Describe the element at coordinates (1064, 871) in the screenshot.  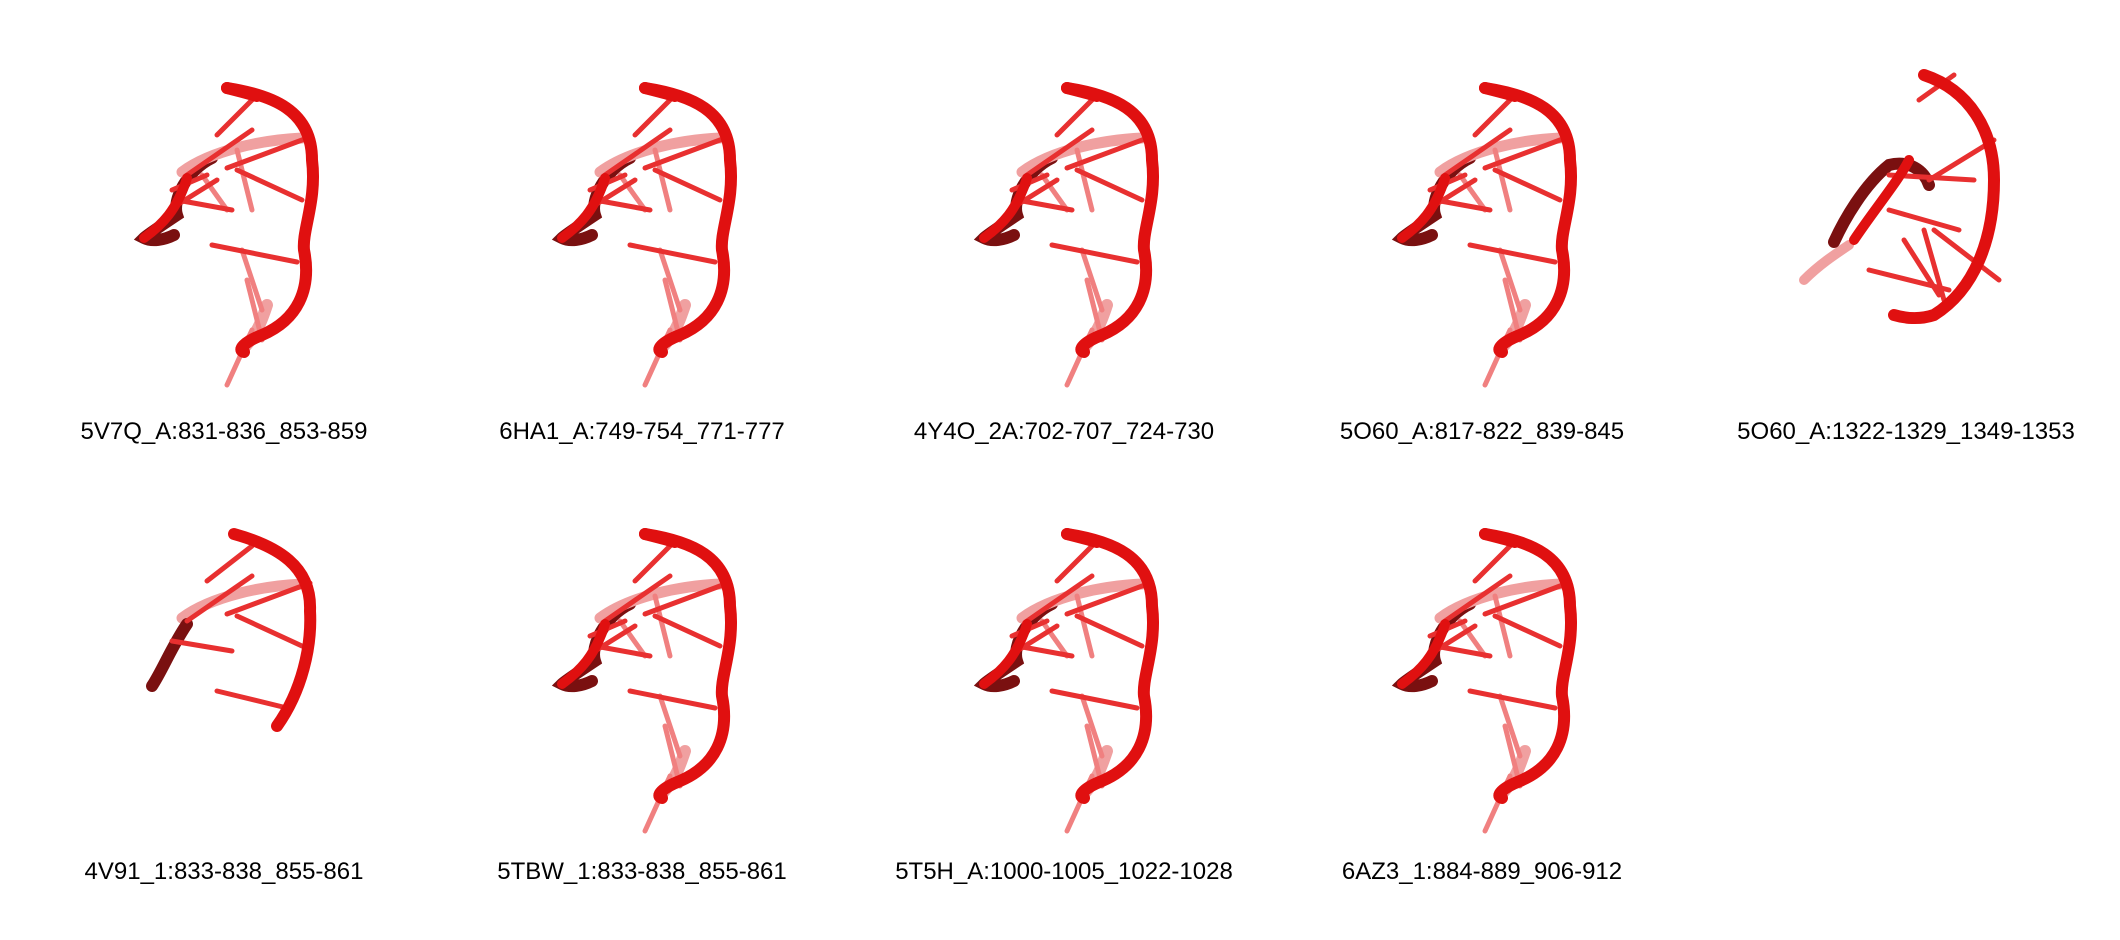
I see `structure-label: 5T5H_A:1000-1005_1022-1028` at that location.